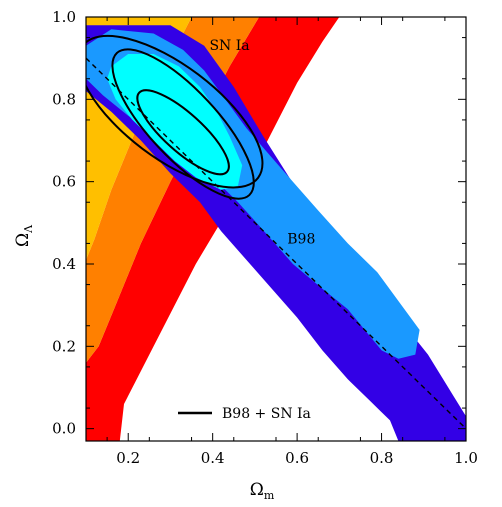 Image resolution: width=502 pixels, height=507 pixels. Describe the element at coordinates (64, 182) in the screenshot. I see `y-tick-label: 0.6` at that location.